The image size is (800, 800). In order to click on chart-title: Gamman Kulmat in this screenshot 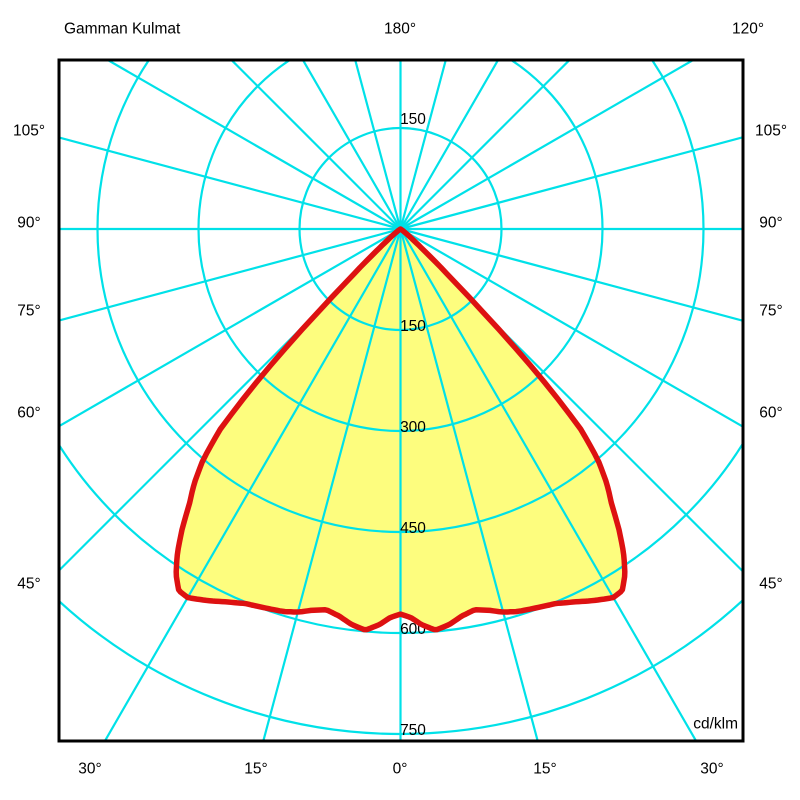, I will do `click(122, 29)`.